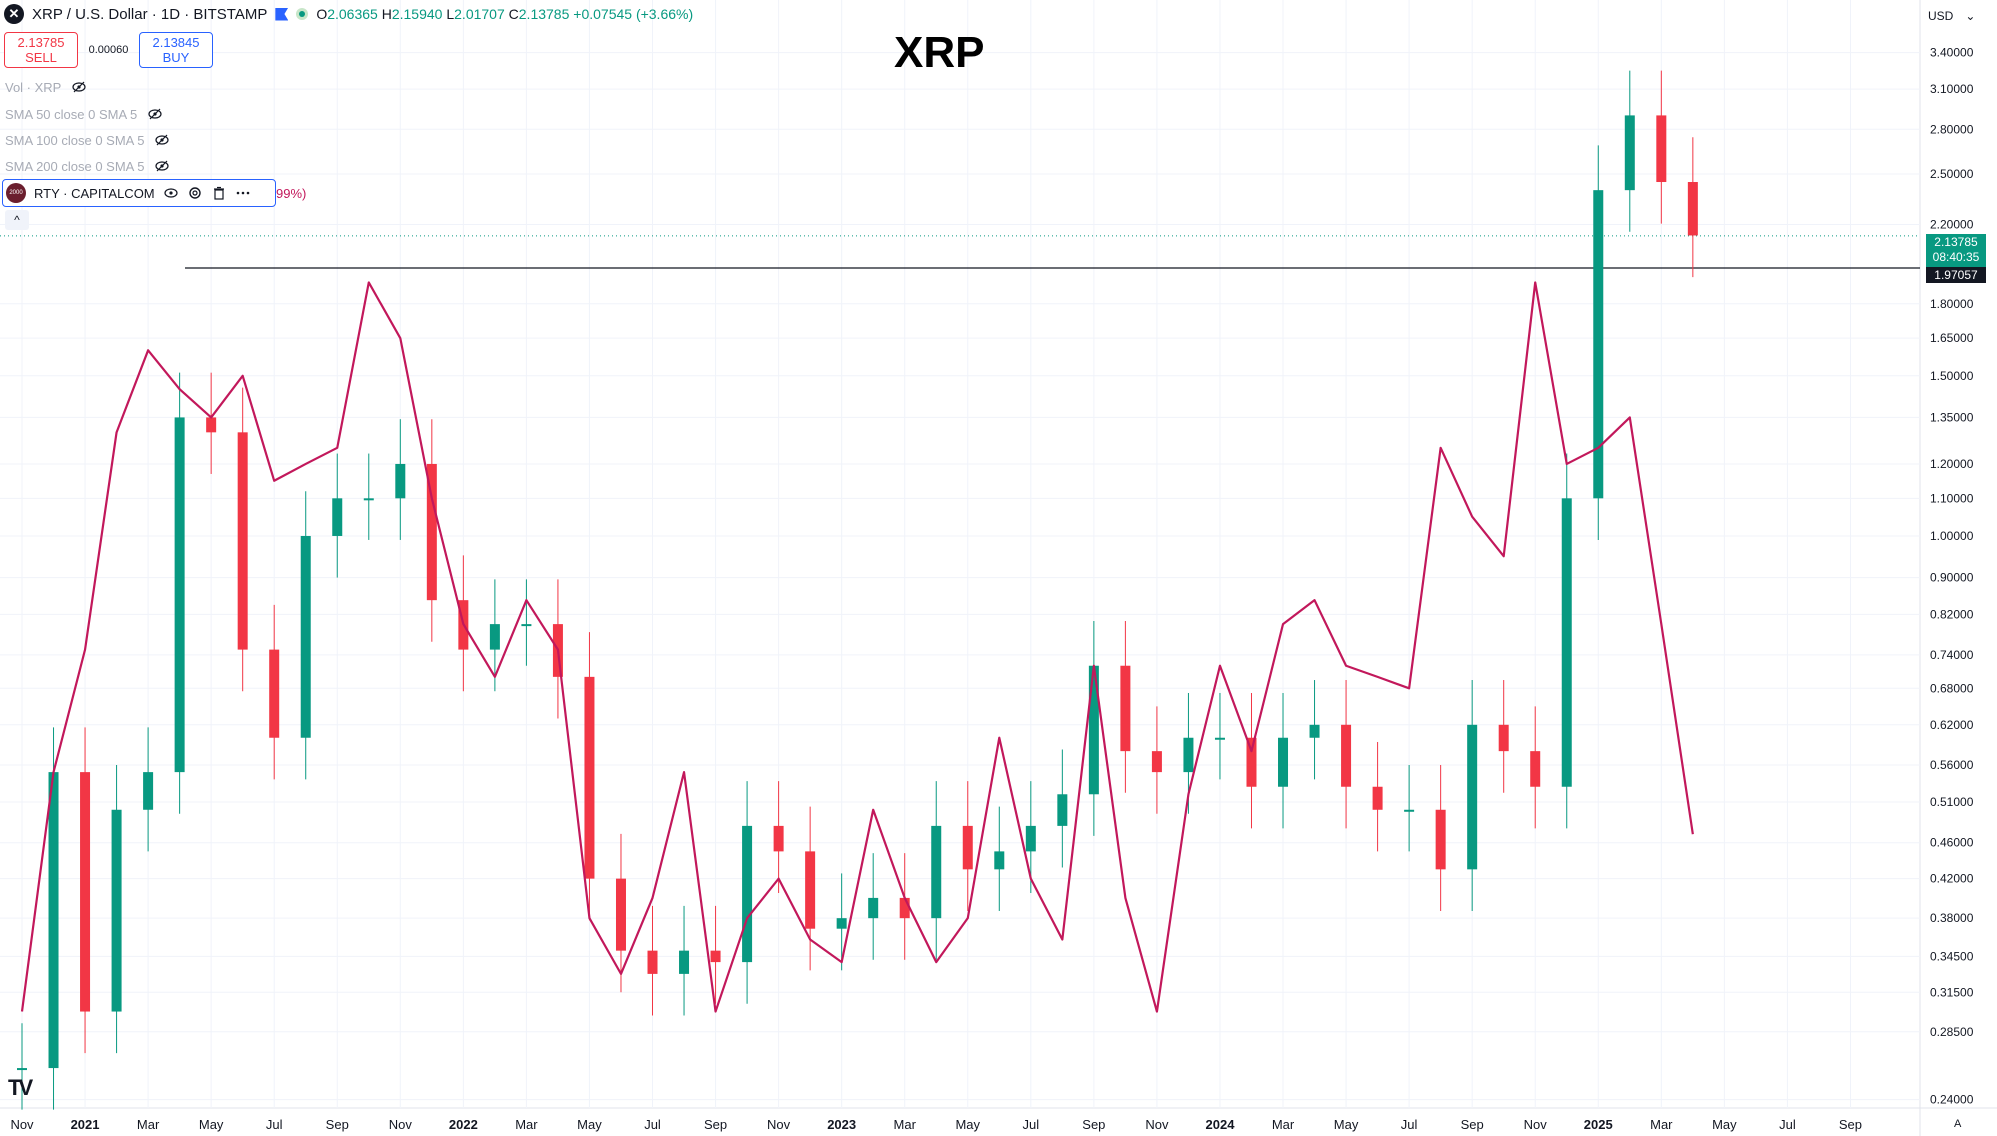  I want to click on compare-symbol-row: 2000 RTY · CAPITALCOM, so click(139, 193).